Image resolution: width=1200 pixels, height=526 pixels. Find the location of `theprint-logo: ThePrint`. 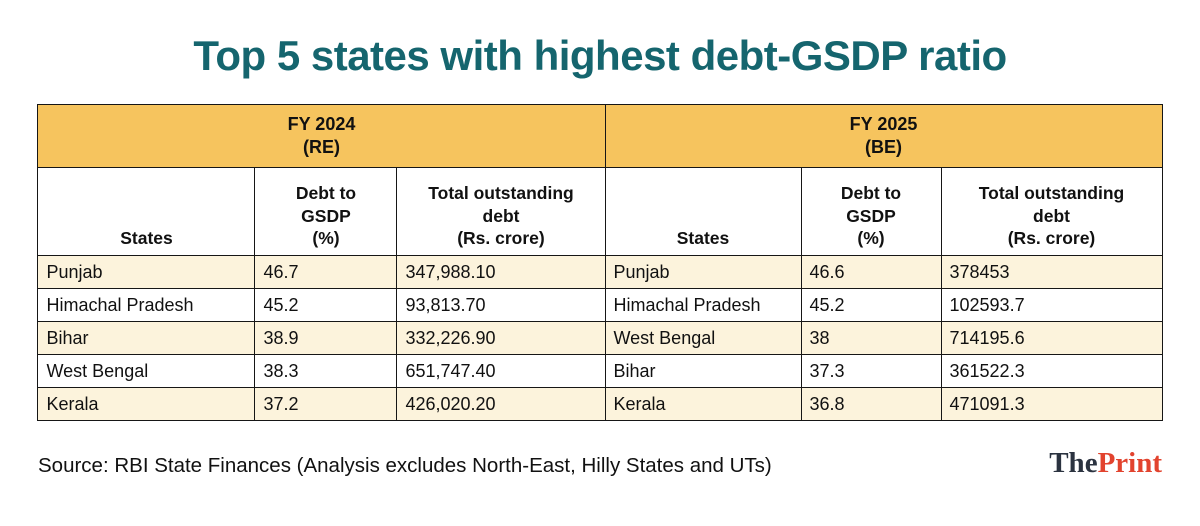

theprint-logo: ThePrint is located at coordinates (1105, 463).